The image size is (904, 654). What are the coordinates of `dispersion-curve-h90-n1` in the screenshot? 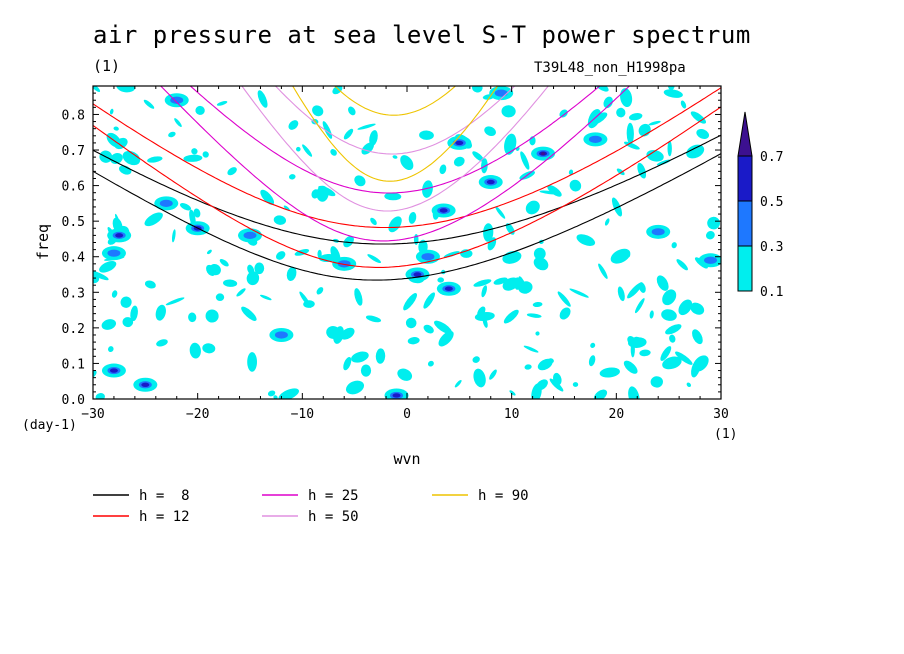 It's located at (395, 134).